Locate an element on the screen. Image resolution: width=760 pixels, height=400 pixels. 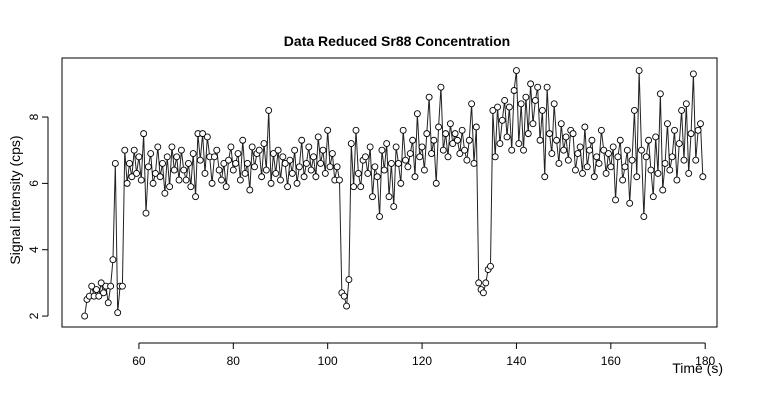
y-tick-label: 4 is located at coordinates (34, 249).